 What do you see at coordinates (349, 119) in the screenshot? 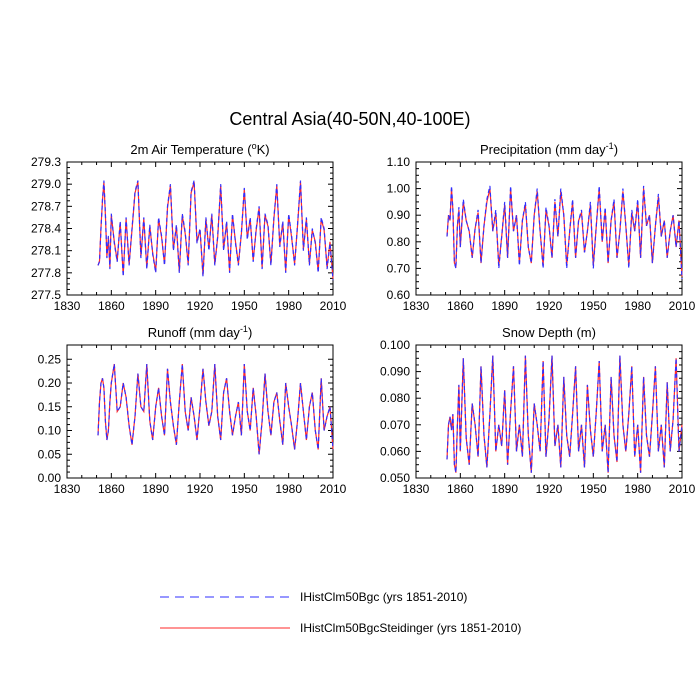
I see `figure-title: Central Asia(40-50N,40-100E)` at bounding box center [349, 119].